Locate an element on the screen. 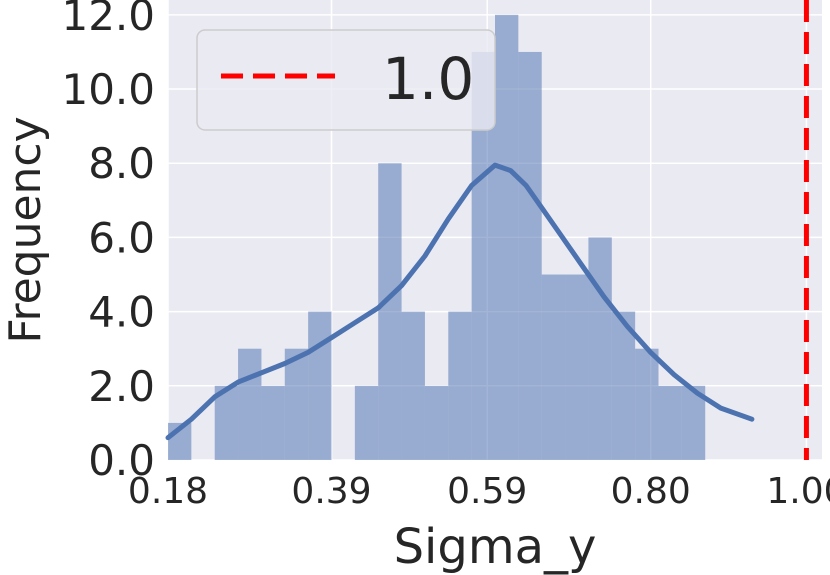 This screenshot has height=575, width=830. y-tick-label: 4.0 is located at coordinates (121, 312).